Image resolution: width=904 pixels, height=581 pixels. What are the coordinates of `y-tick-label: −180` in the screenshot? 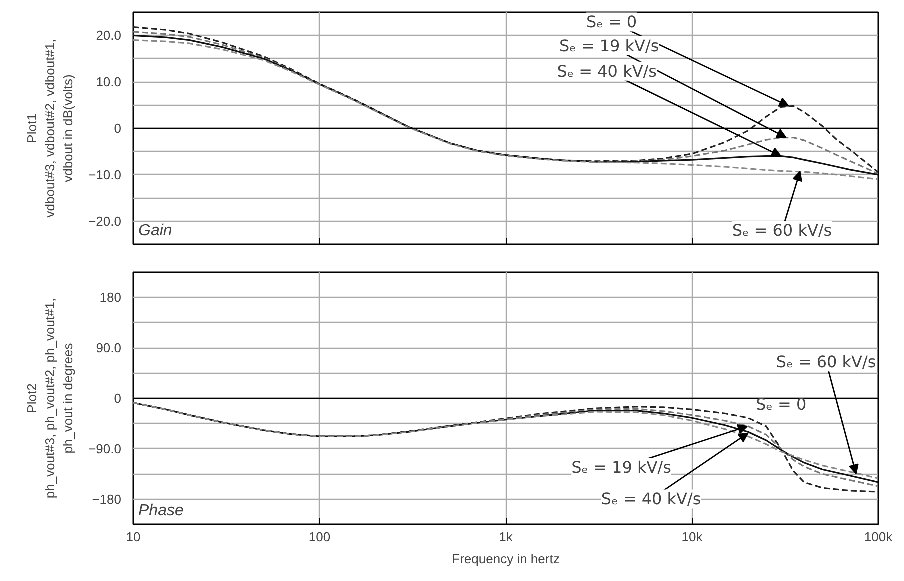 It's located at (107, 499).